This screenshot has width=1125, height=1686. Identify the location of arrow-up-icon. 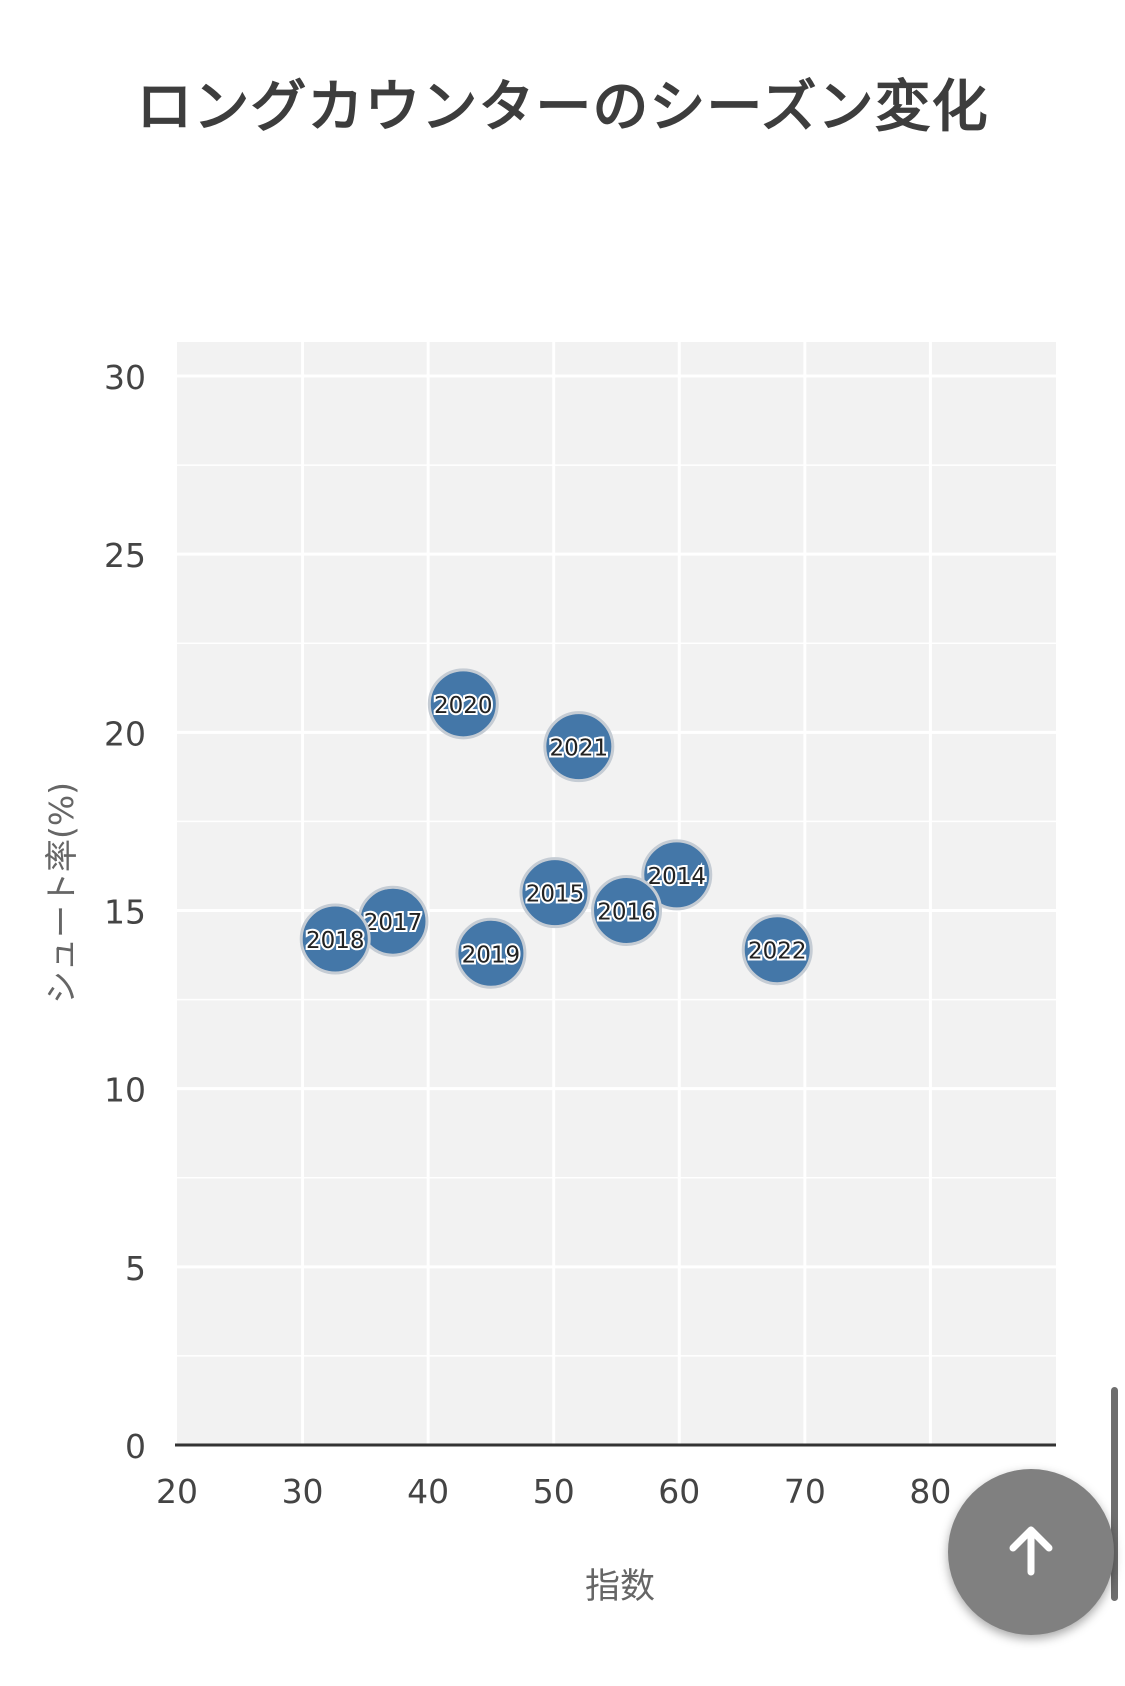
(1031, 1552).